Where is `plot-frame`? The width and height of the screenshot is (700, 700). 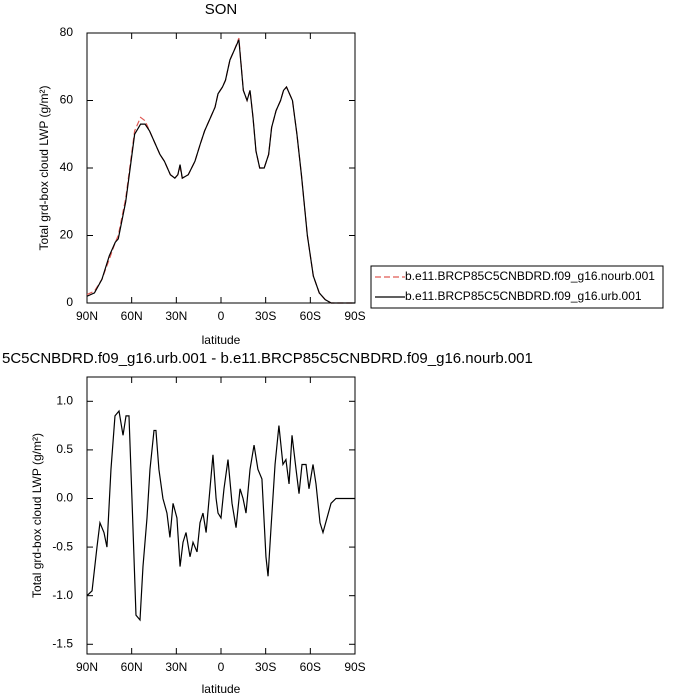 plot-frame is located at coordinates (221, 168).